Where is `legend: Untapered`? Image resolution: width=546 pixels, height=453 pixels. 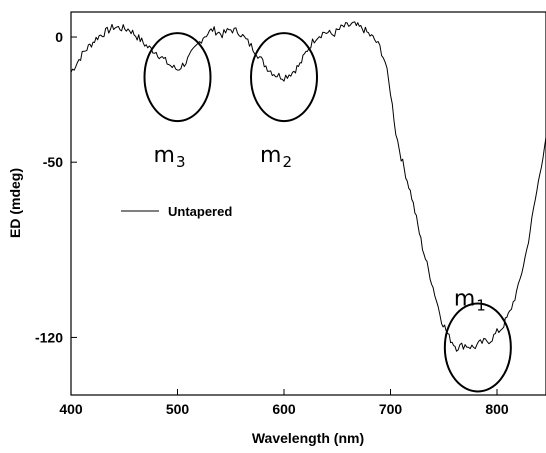 legend: Untapered is located at coordinates (176, 211).